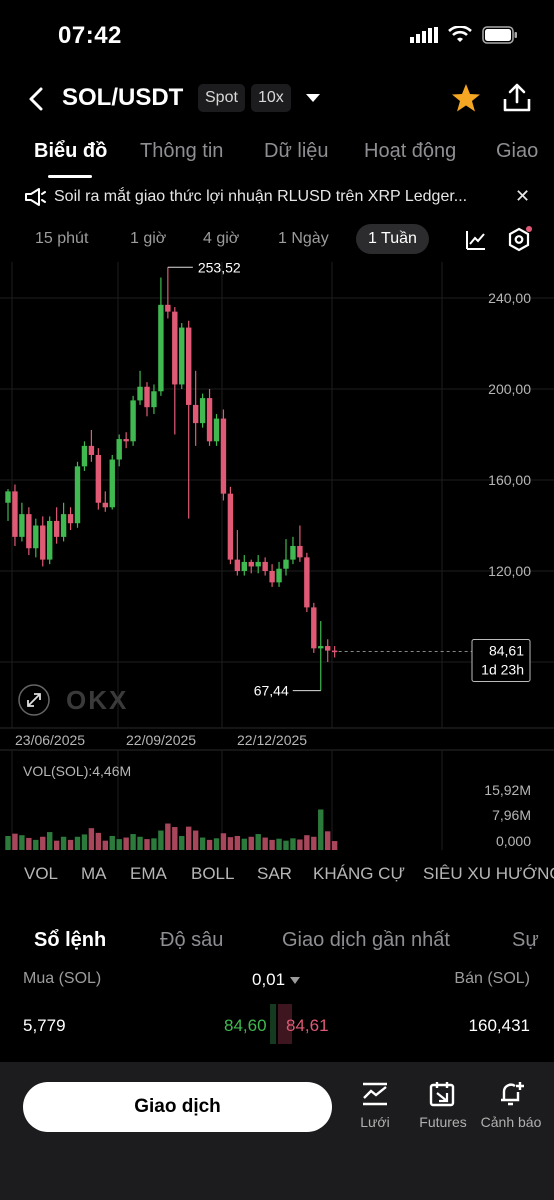  Describe the element at coordinates (501, 661) in the screenshot. I see `current-price-box` at that location.